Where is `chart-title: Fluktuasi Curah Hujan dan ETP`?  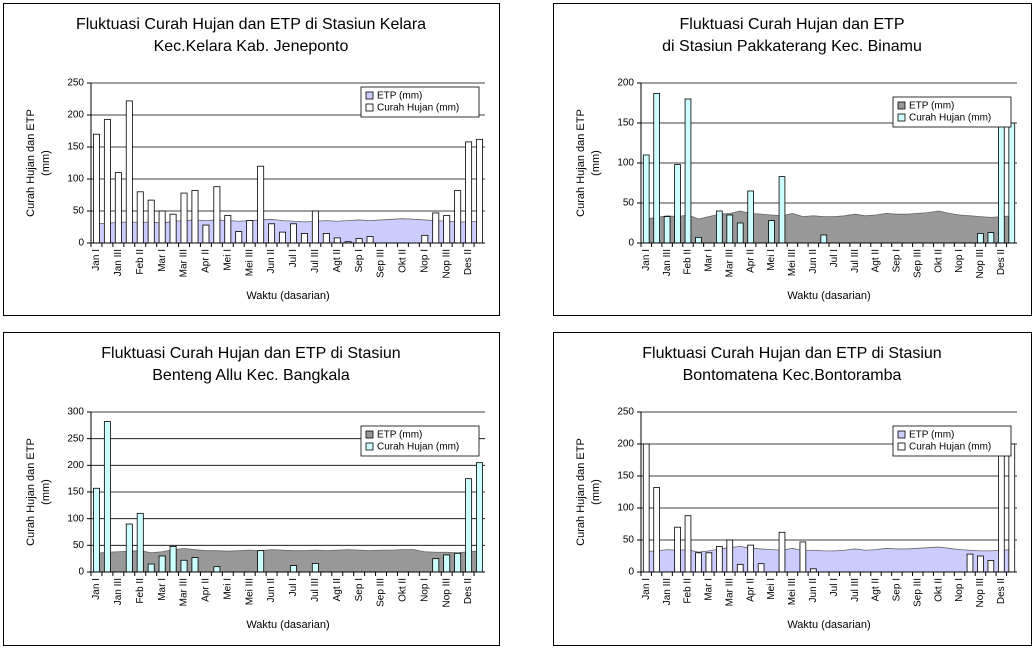 chart-title: Fluktuasi Curah Hujan dan ETP is located at coordinates (792, 24).